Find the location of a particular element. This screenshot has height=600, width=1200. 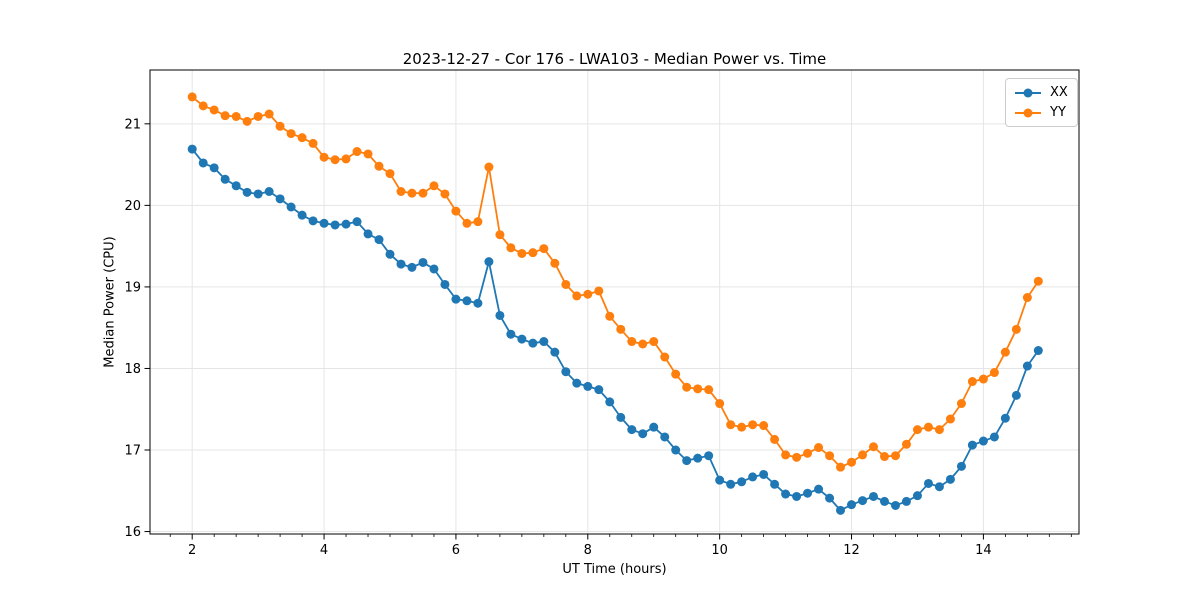

x-axis-label: UT Time (hours) is located at coordinates (614, 569).